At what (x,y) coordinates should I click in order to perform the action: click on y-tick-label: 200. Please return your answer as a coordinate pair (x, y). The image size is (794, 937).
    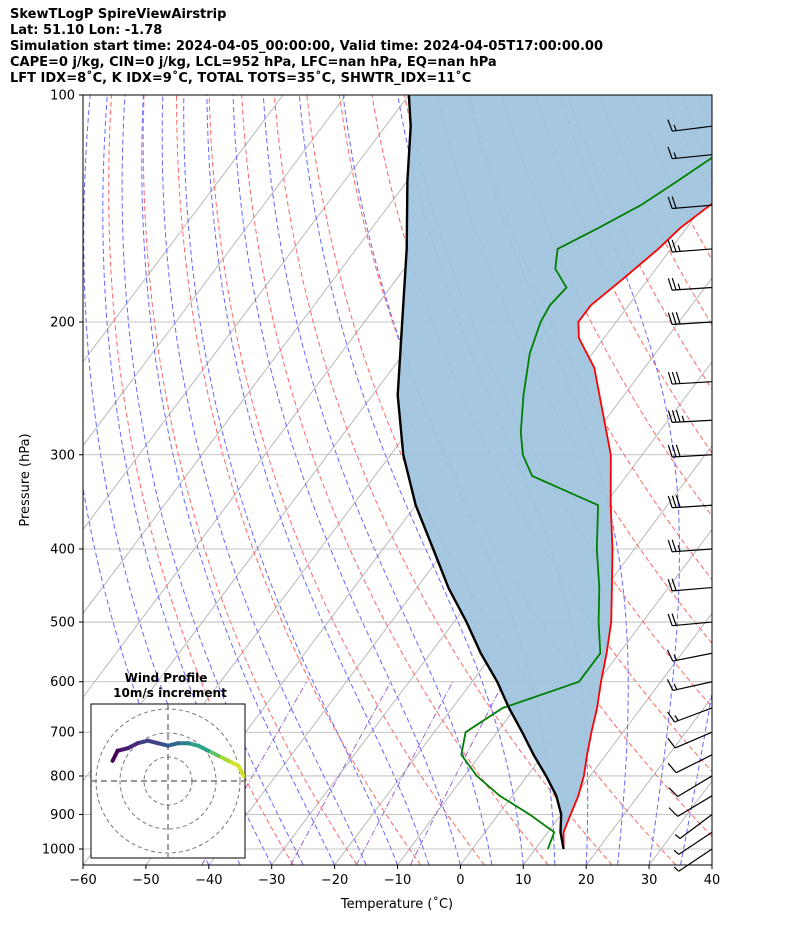
    Looking at the image, I should click on (62, 322).